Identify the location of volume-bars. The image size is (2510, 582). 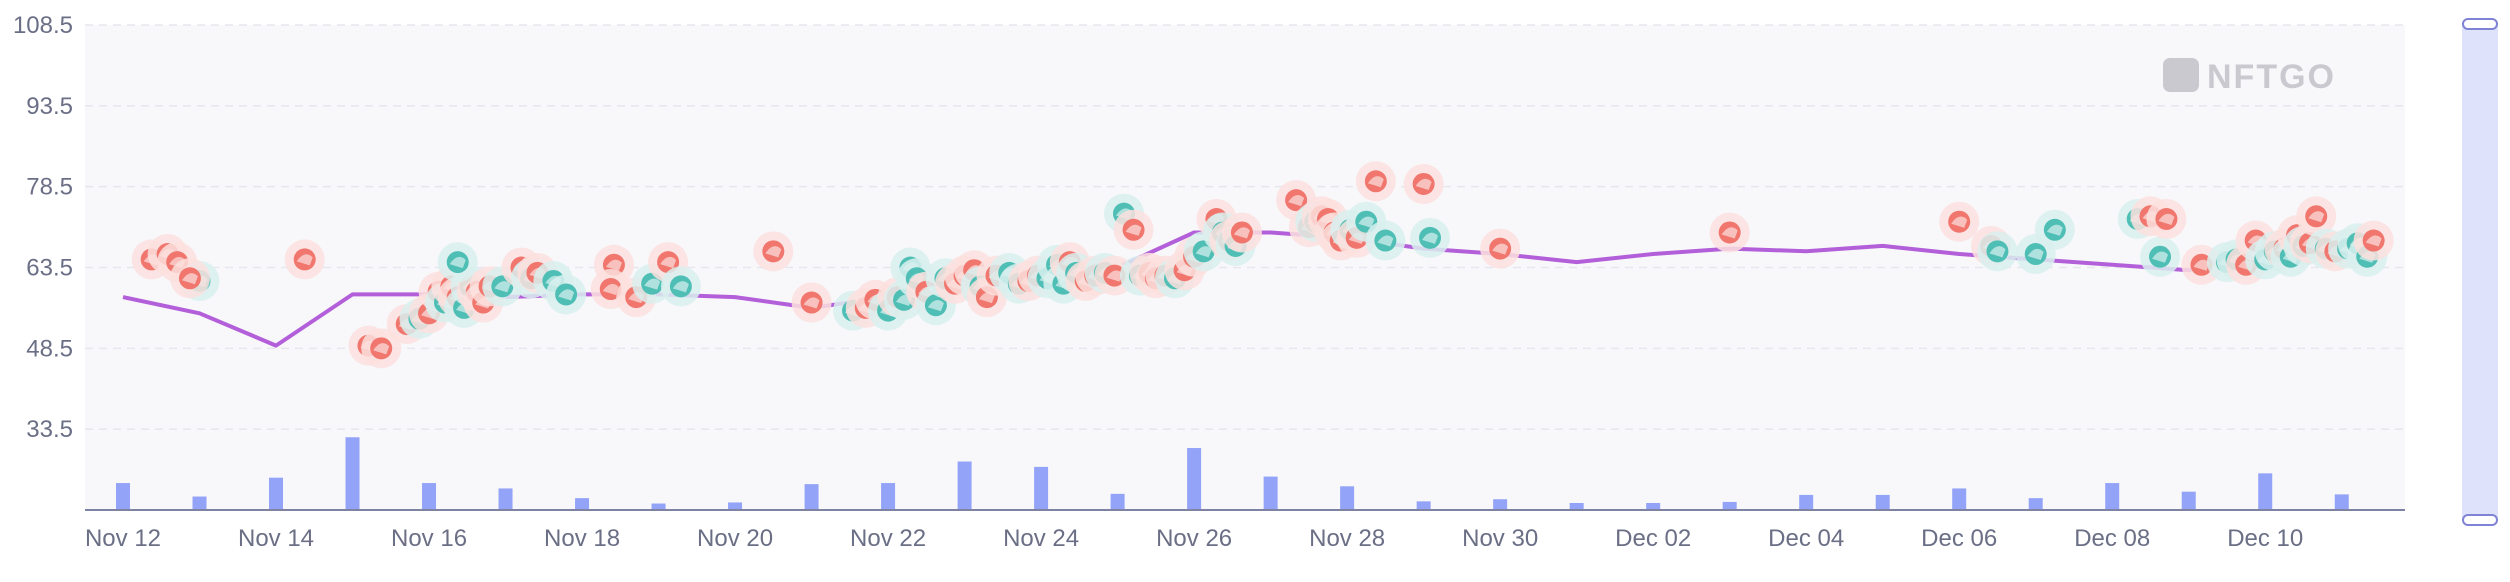
(1232, 473).